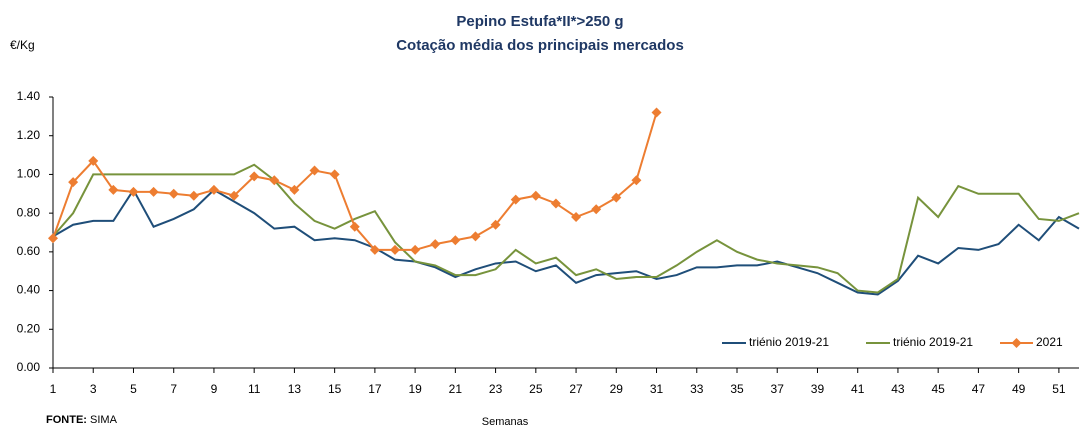 Image resolution: width=1081 pixels, height=430 pixels. Describe the element at coordinates (697, 389) in the screenshot. I see `x-tick-label: 33` at that location.